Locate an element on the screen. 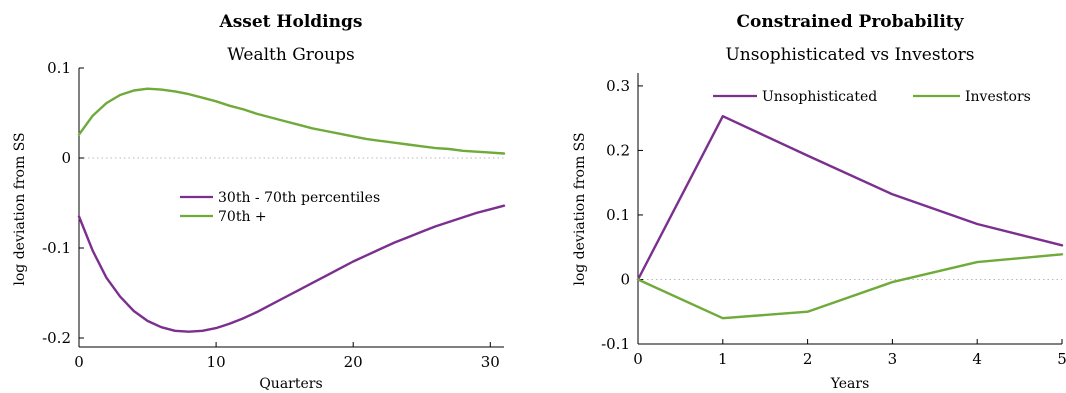  y-tick-label: 0.2 is located at coordinates (618, 150).